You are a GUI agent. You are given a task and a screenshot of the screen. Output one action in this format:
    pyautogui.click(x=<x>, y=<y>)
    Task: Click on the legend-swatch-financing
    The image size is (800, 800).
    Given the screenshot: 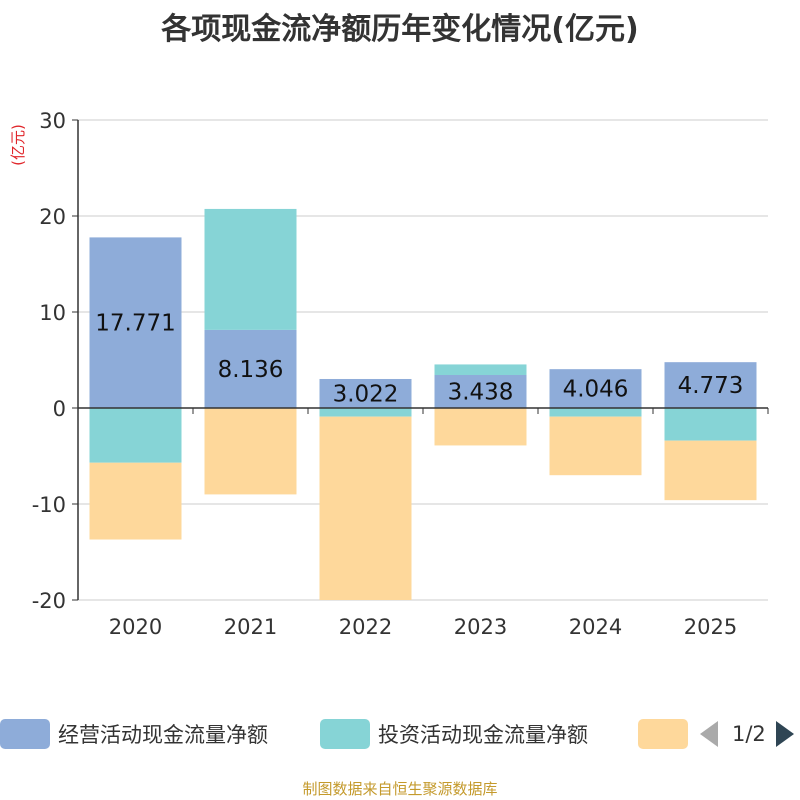 What is the action you would take?
    pyautogui.click(x=663, y=734)
    